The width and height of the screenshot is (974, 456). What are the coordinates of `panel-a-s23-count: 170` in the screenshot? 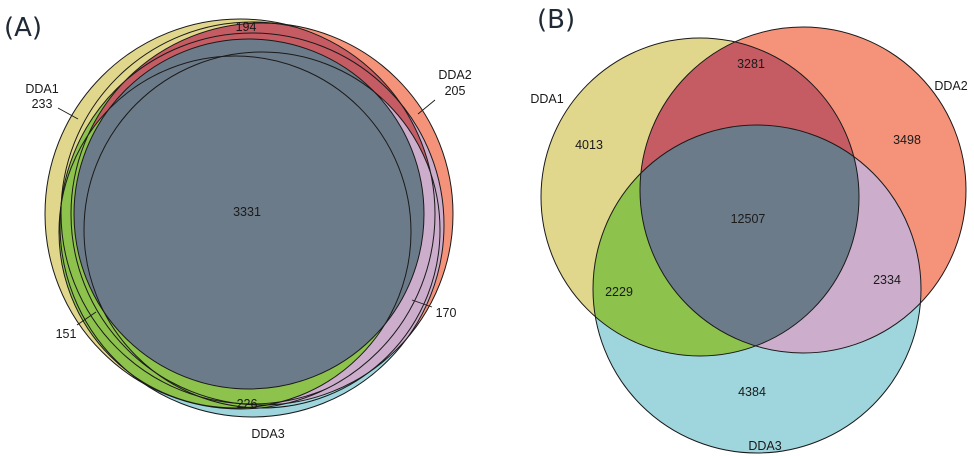 It's located at (446, 313).